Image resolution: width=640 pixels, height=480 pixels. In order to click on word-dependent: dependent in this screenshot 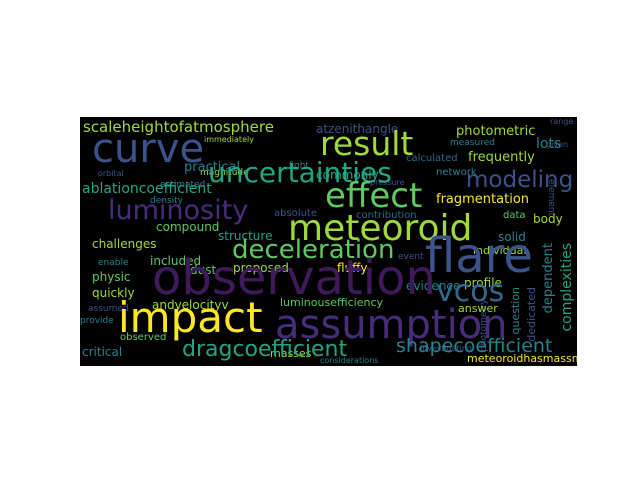, I will do `click(548, 278)`.